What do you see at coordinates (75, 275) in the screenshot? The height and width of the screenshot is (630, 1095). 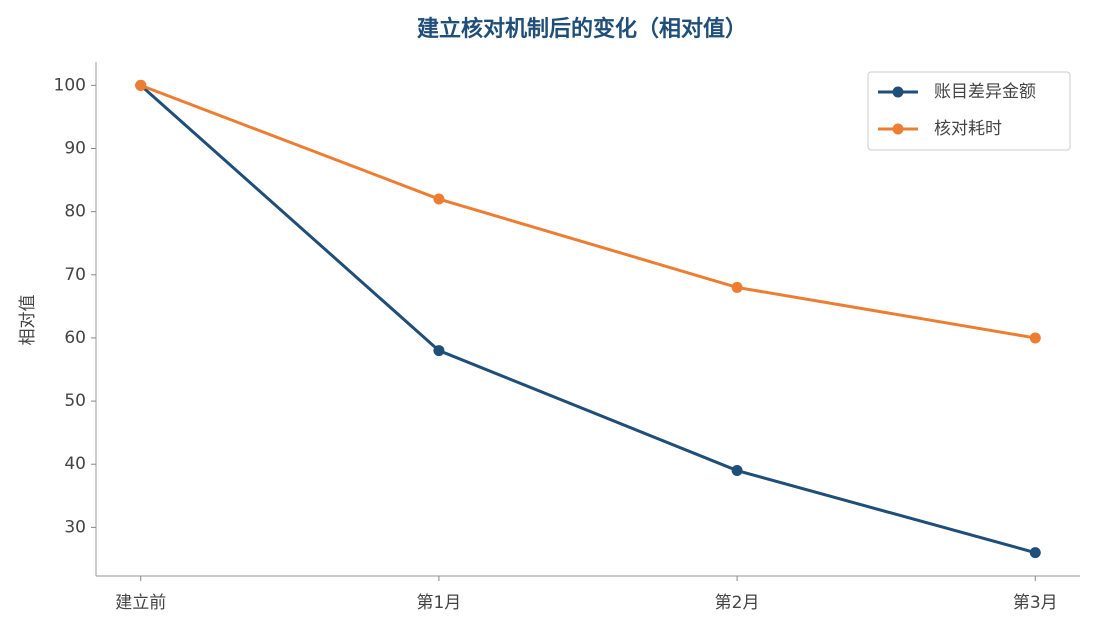 I see `y-tick-label: 70` at bounding box center [75, 275].